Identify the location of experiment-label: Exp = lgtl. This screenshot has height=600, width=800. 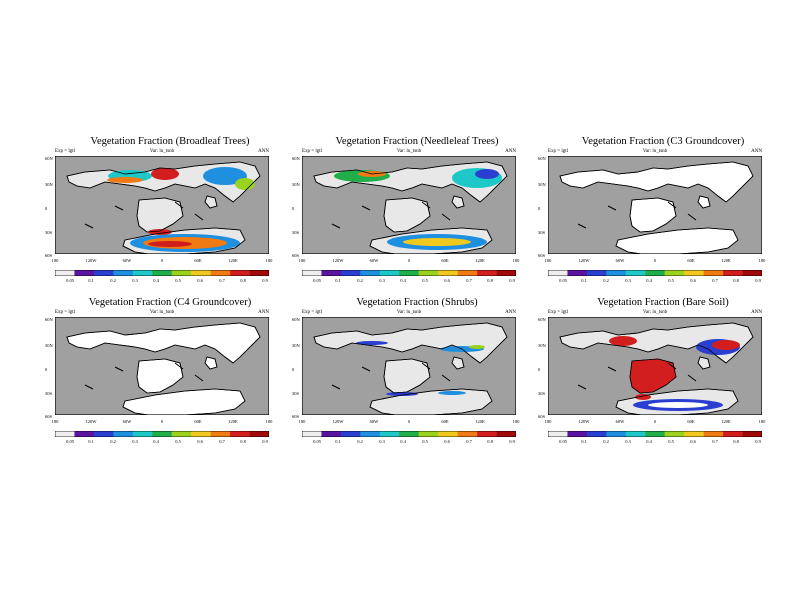
(65, 151).